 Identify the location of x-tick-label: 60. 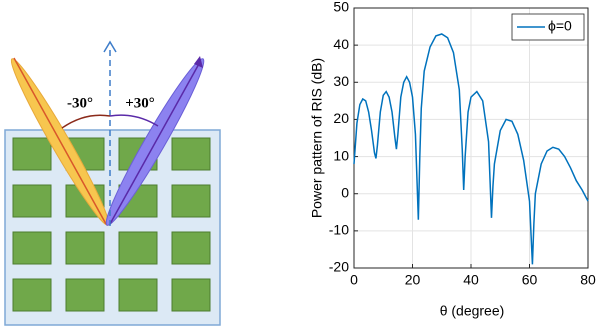
(530, 280).